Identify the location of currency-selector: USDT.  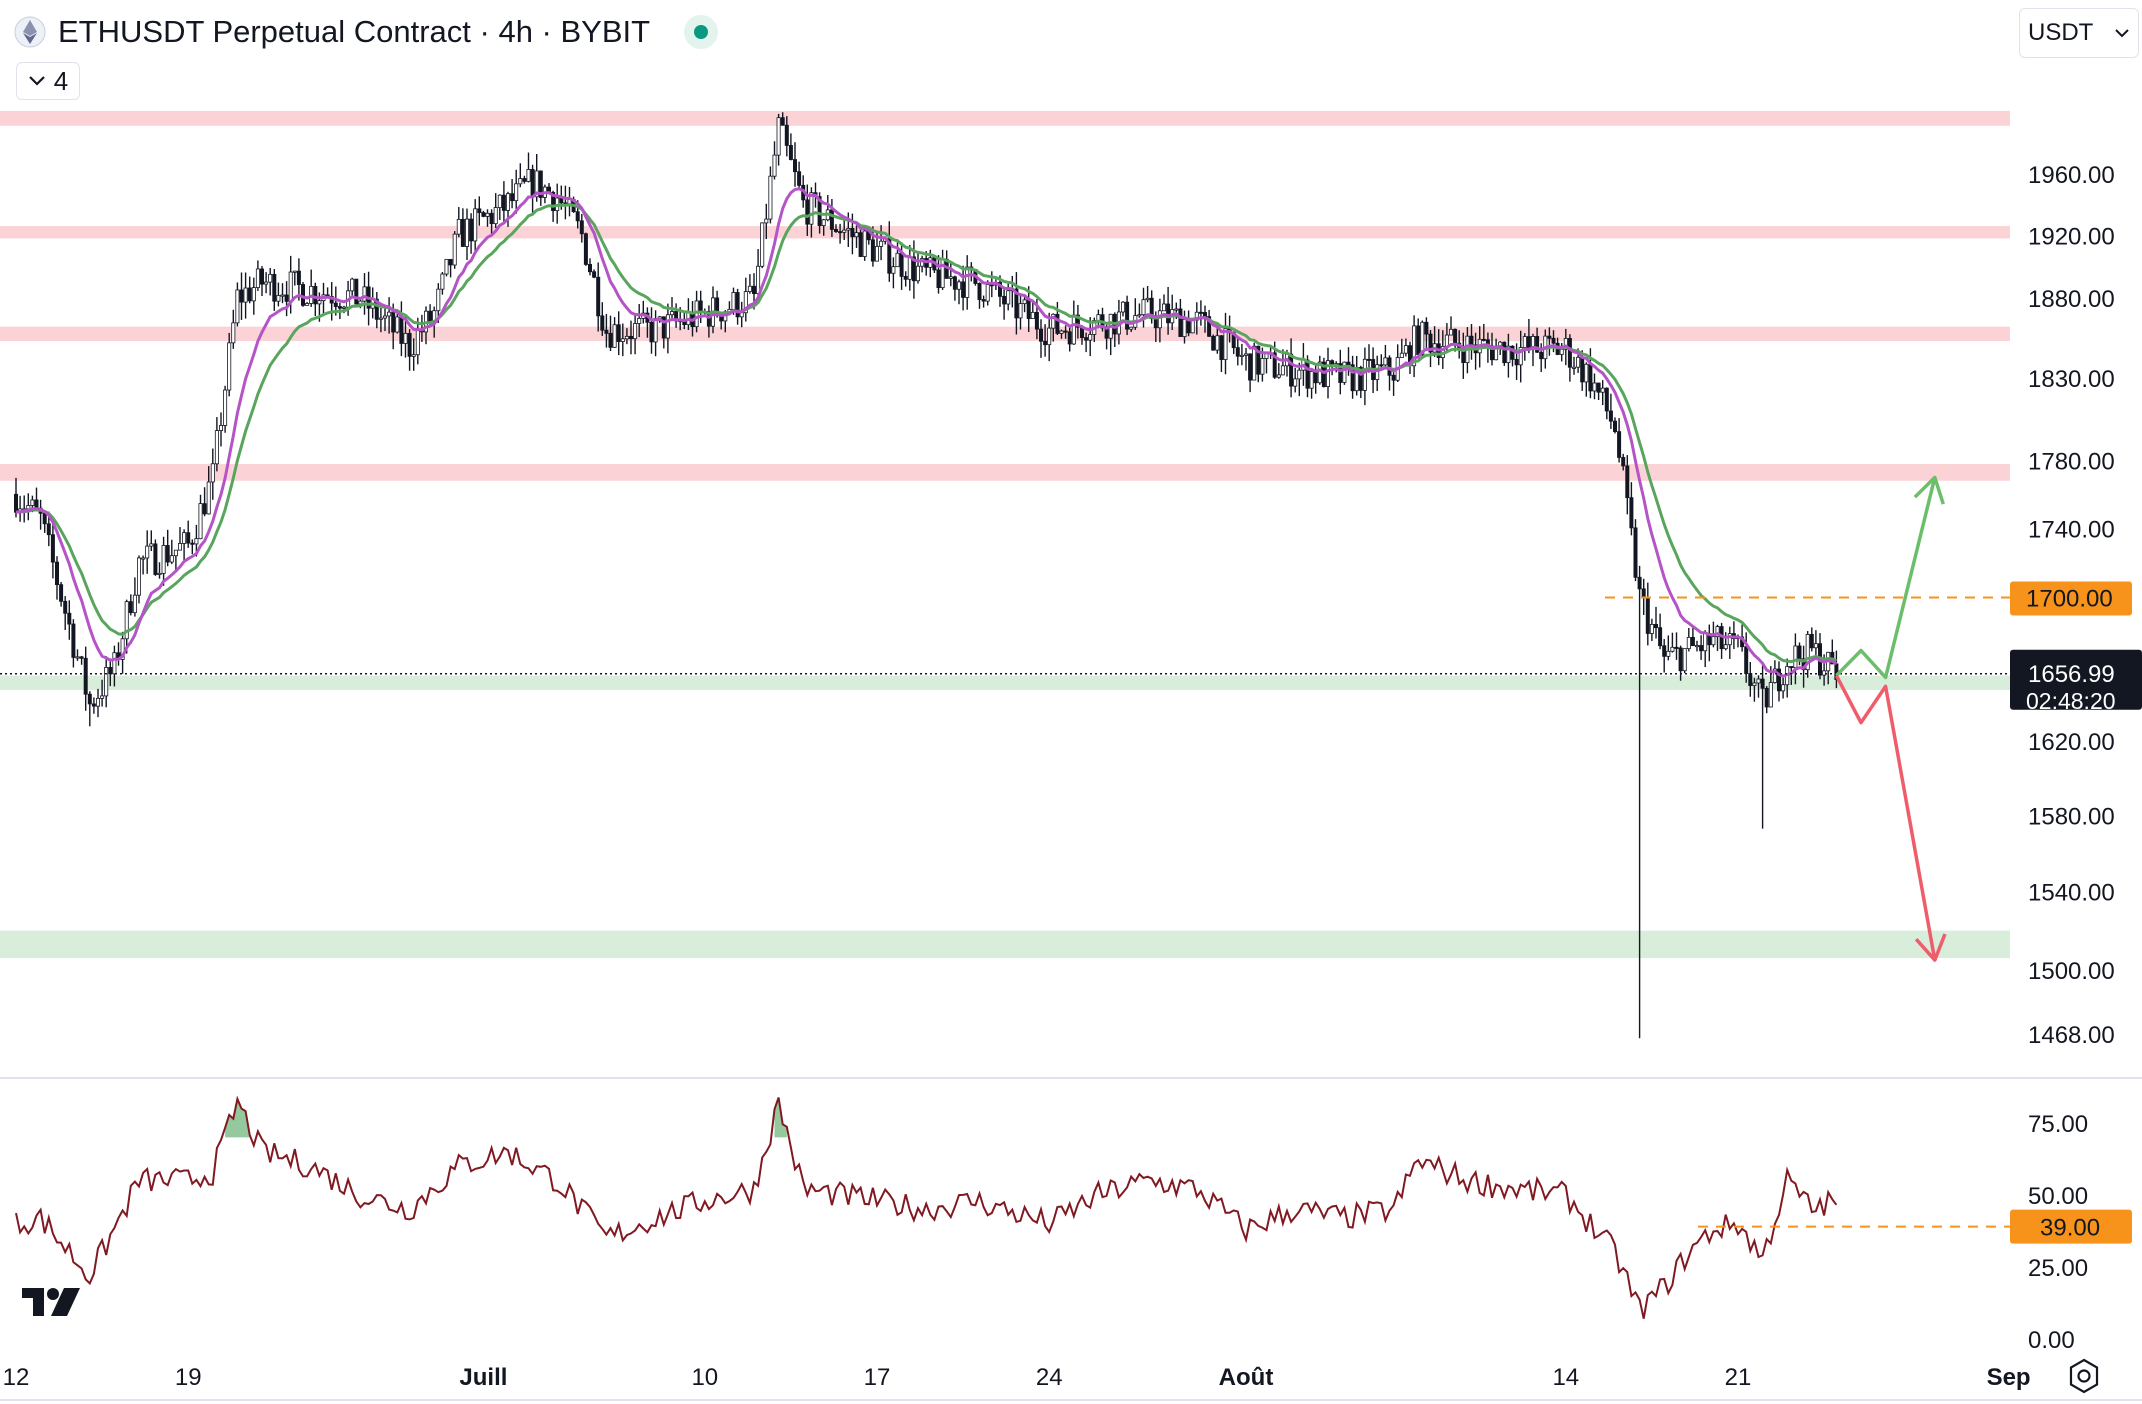
(2079, 33).